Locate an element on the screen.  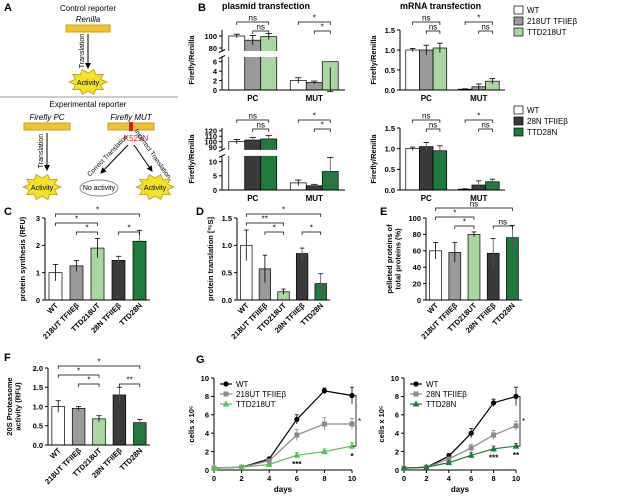
y-tick-label: 6 is located at coordinates (397, 415).